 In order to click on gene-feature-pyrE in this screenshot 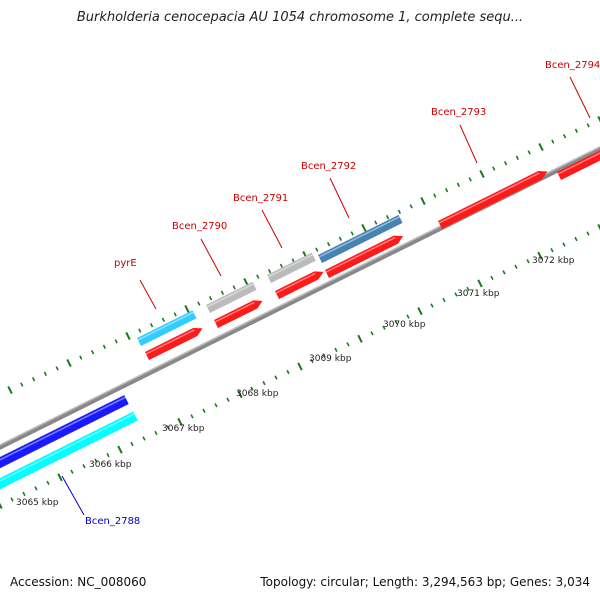, I will do `click(167, 328)`.